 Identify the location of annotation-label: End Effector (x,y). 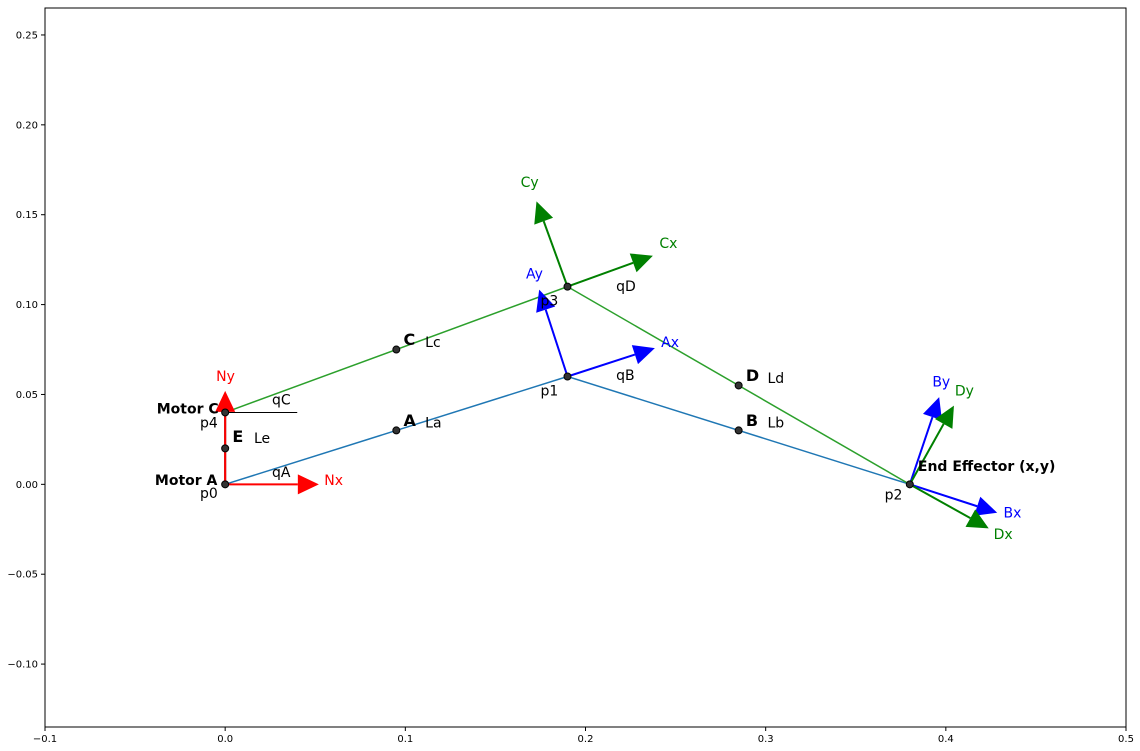
(986, 467).